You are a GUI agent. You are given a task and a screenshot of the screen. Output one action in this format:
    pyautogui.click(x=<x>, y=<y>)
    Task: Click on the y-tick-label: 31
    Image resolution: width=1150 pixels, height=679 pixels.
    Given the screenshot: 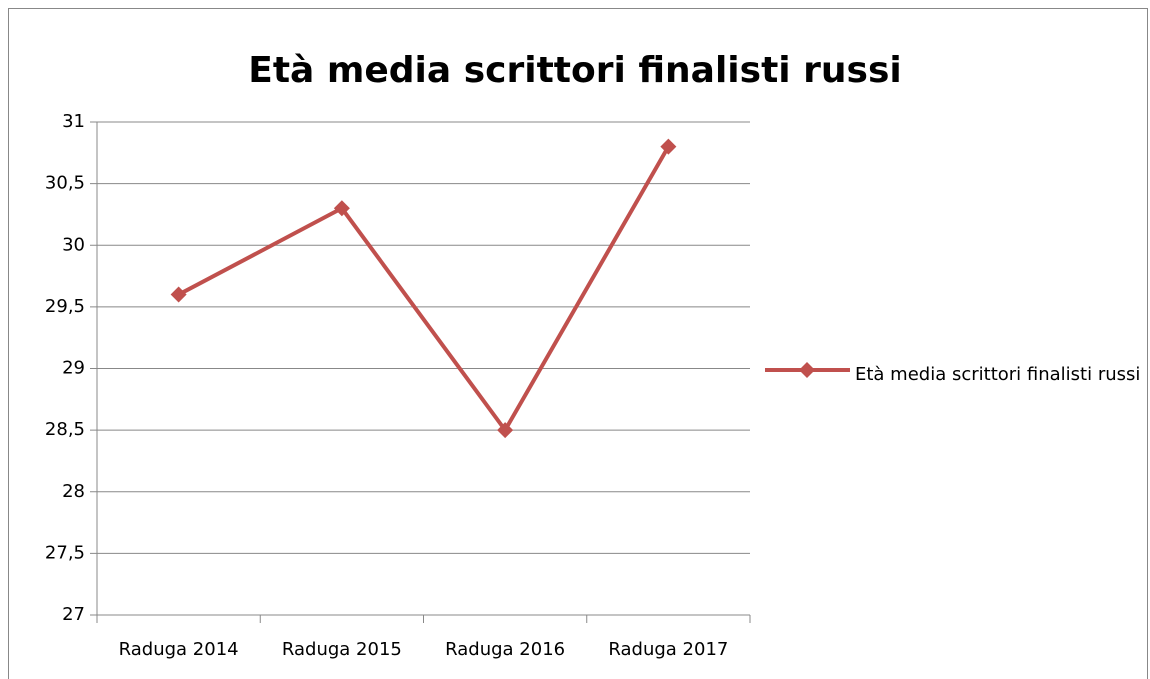 What is the action you would take?
    pyautogui.click(x=73, y=121)
    